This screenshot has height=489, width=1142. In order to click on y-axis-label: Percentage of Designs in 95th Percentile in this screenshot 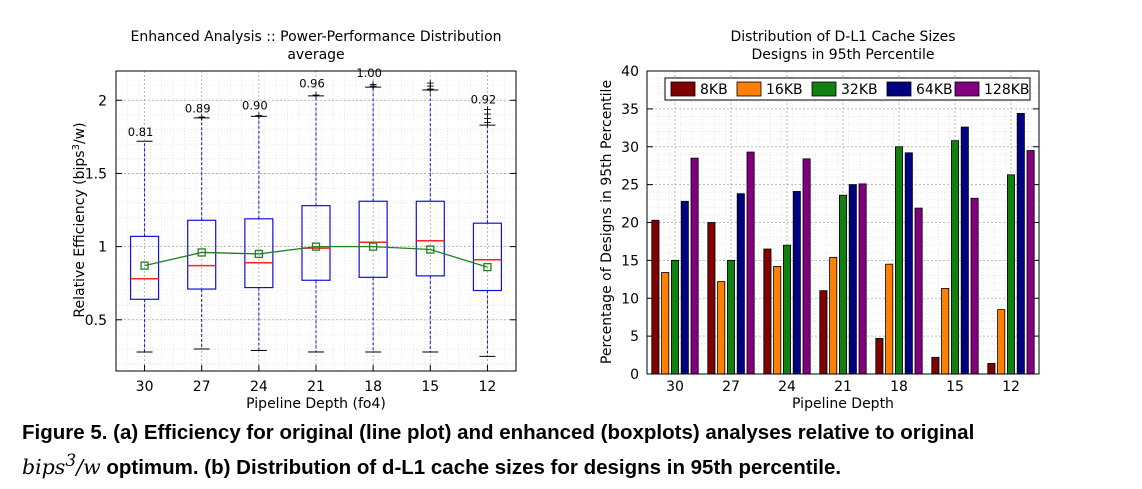, I will do `click(607, 222)`.